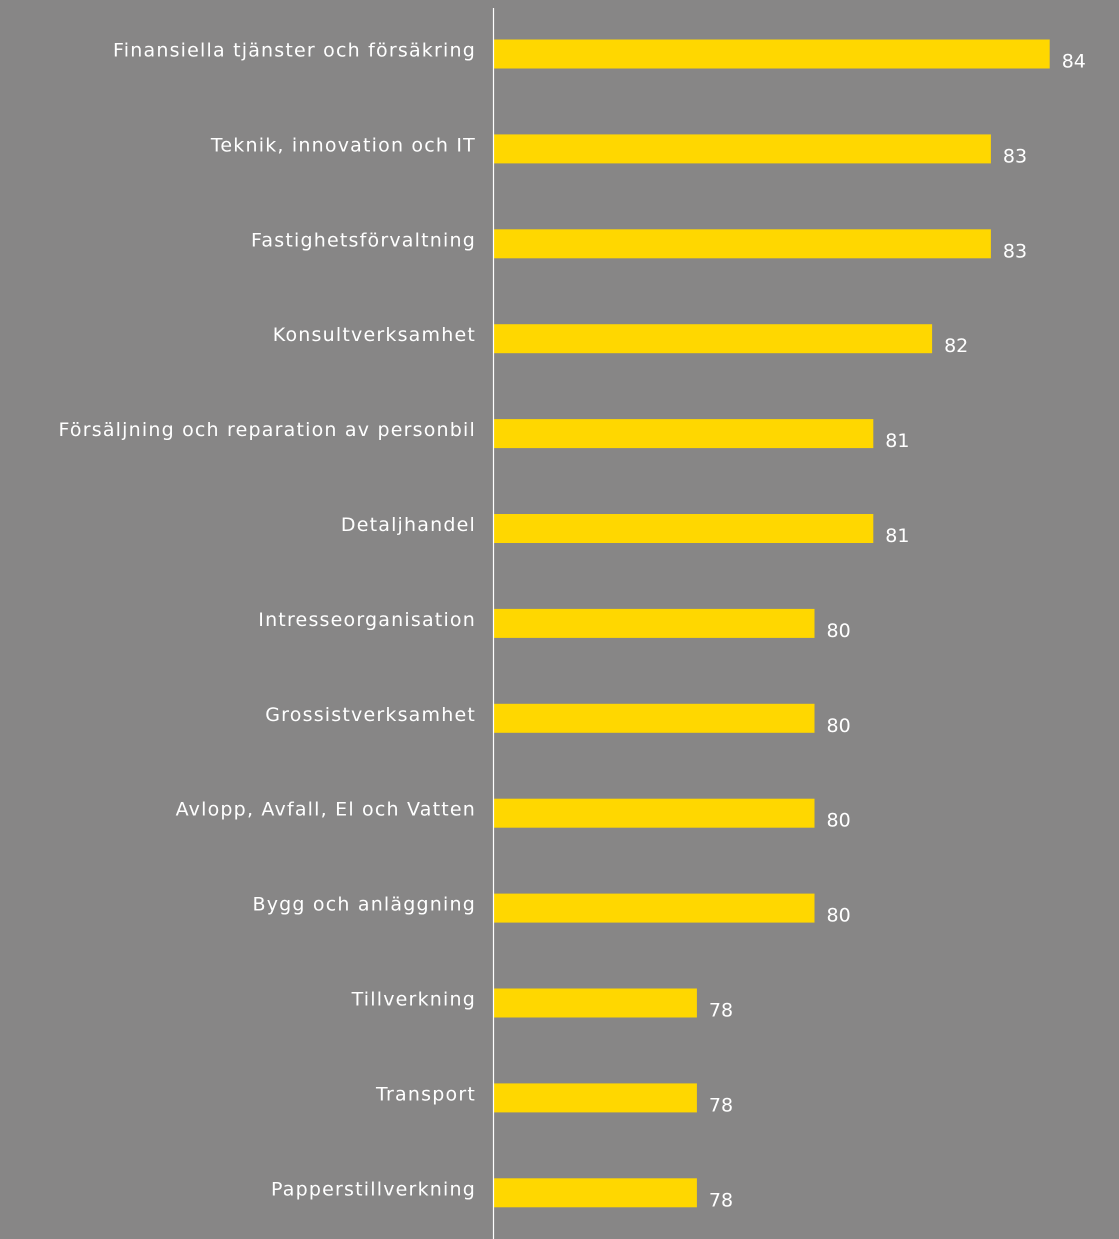 This screenshot has width=1119, height=1239. What do you see at coordinates (956, 346) in the screenshot?
I see `value-label: 82` at bounding box center [956, 346].